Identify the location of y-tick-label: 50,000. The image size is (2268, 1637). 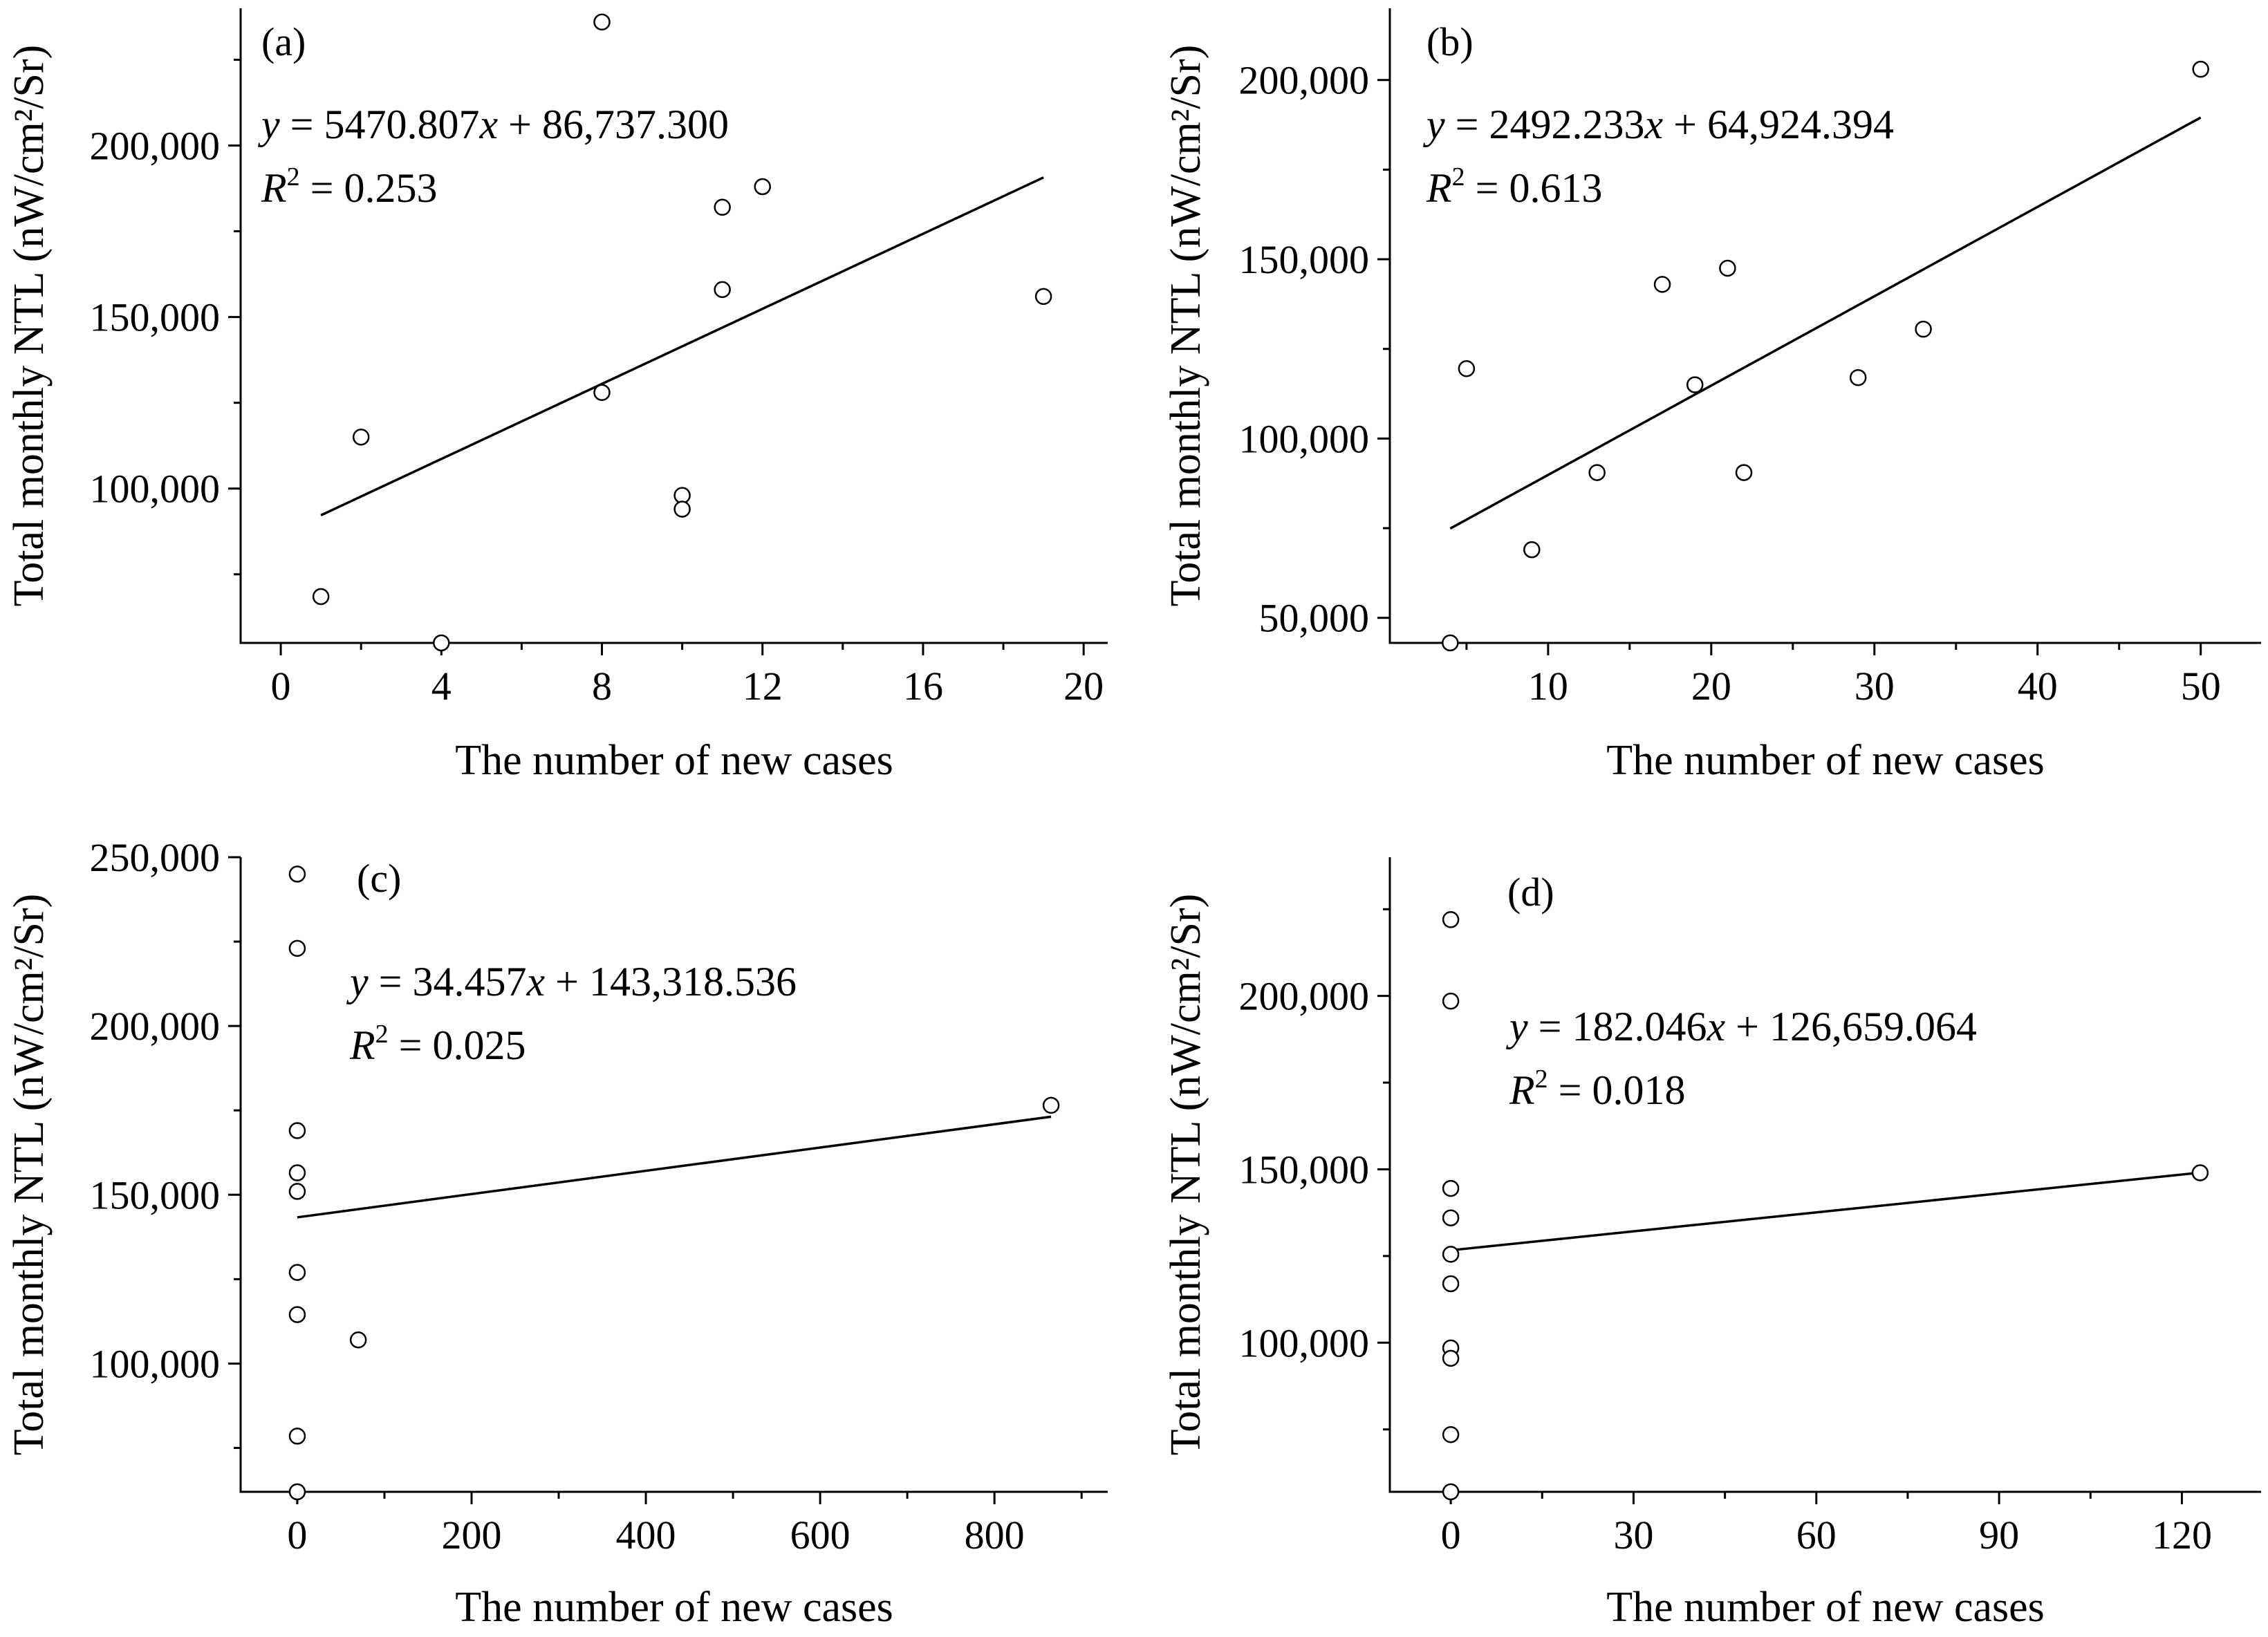
(1314, 618).